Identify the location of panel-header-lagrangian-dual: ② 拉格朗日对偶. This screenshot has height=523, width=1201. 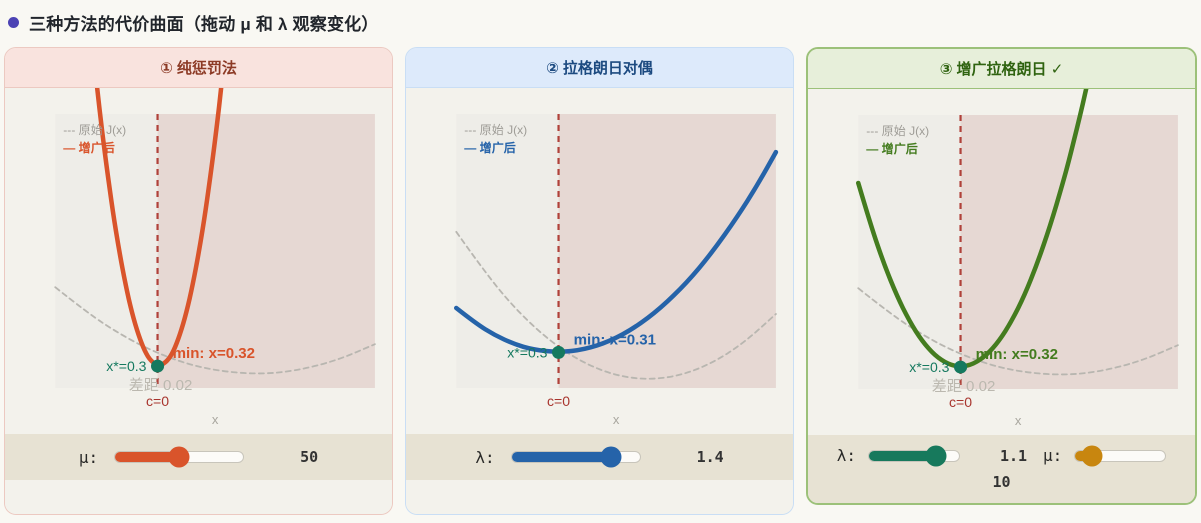
(599, 68).